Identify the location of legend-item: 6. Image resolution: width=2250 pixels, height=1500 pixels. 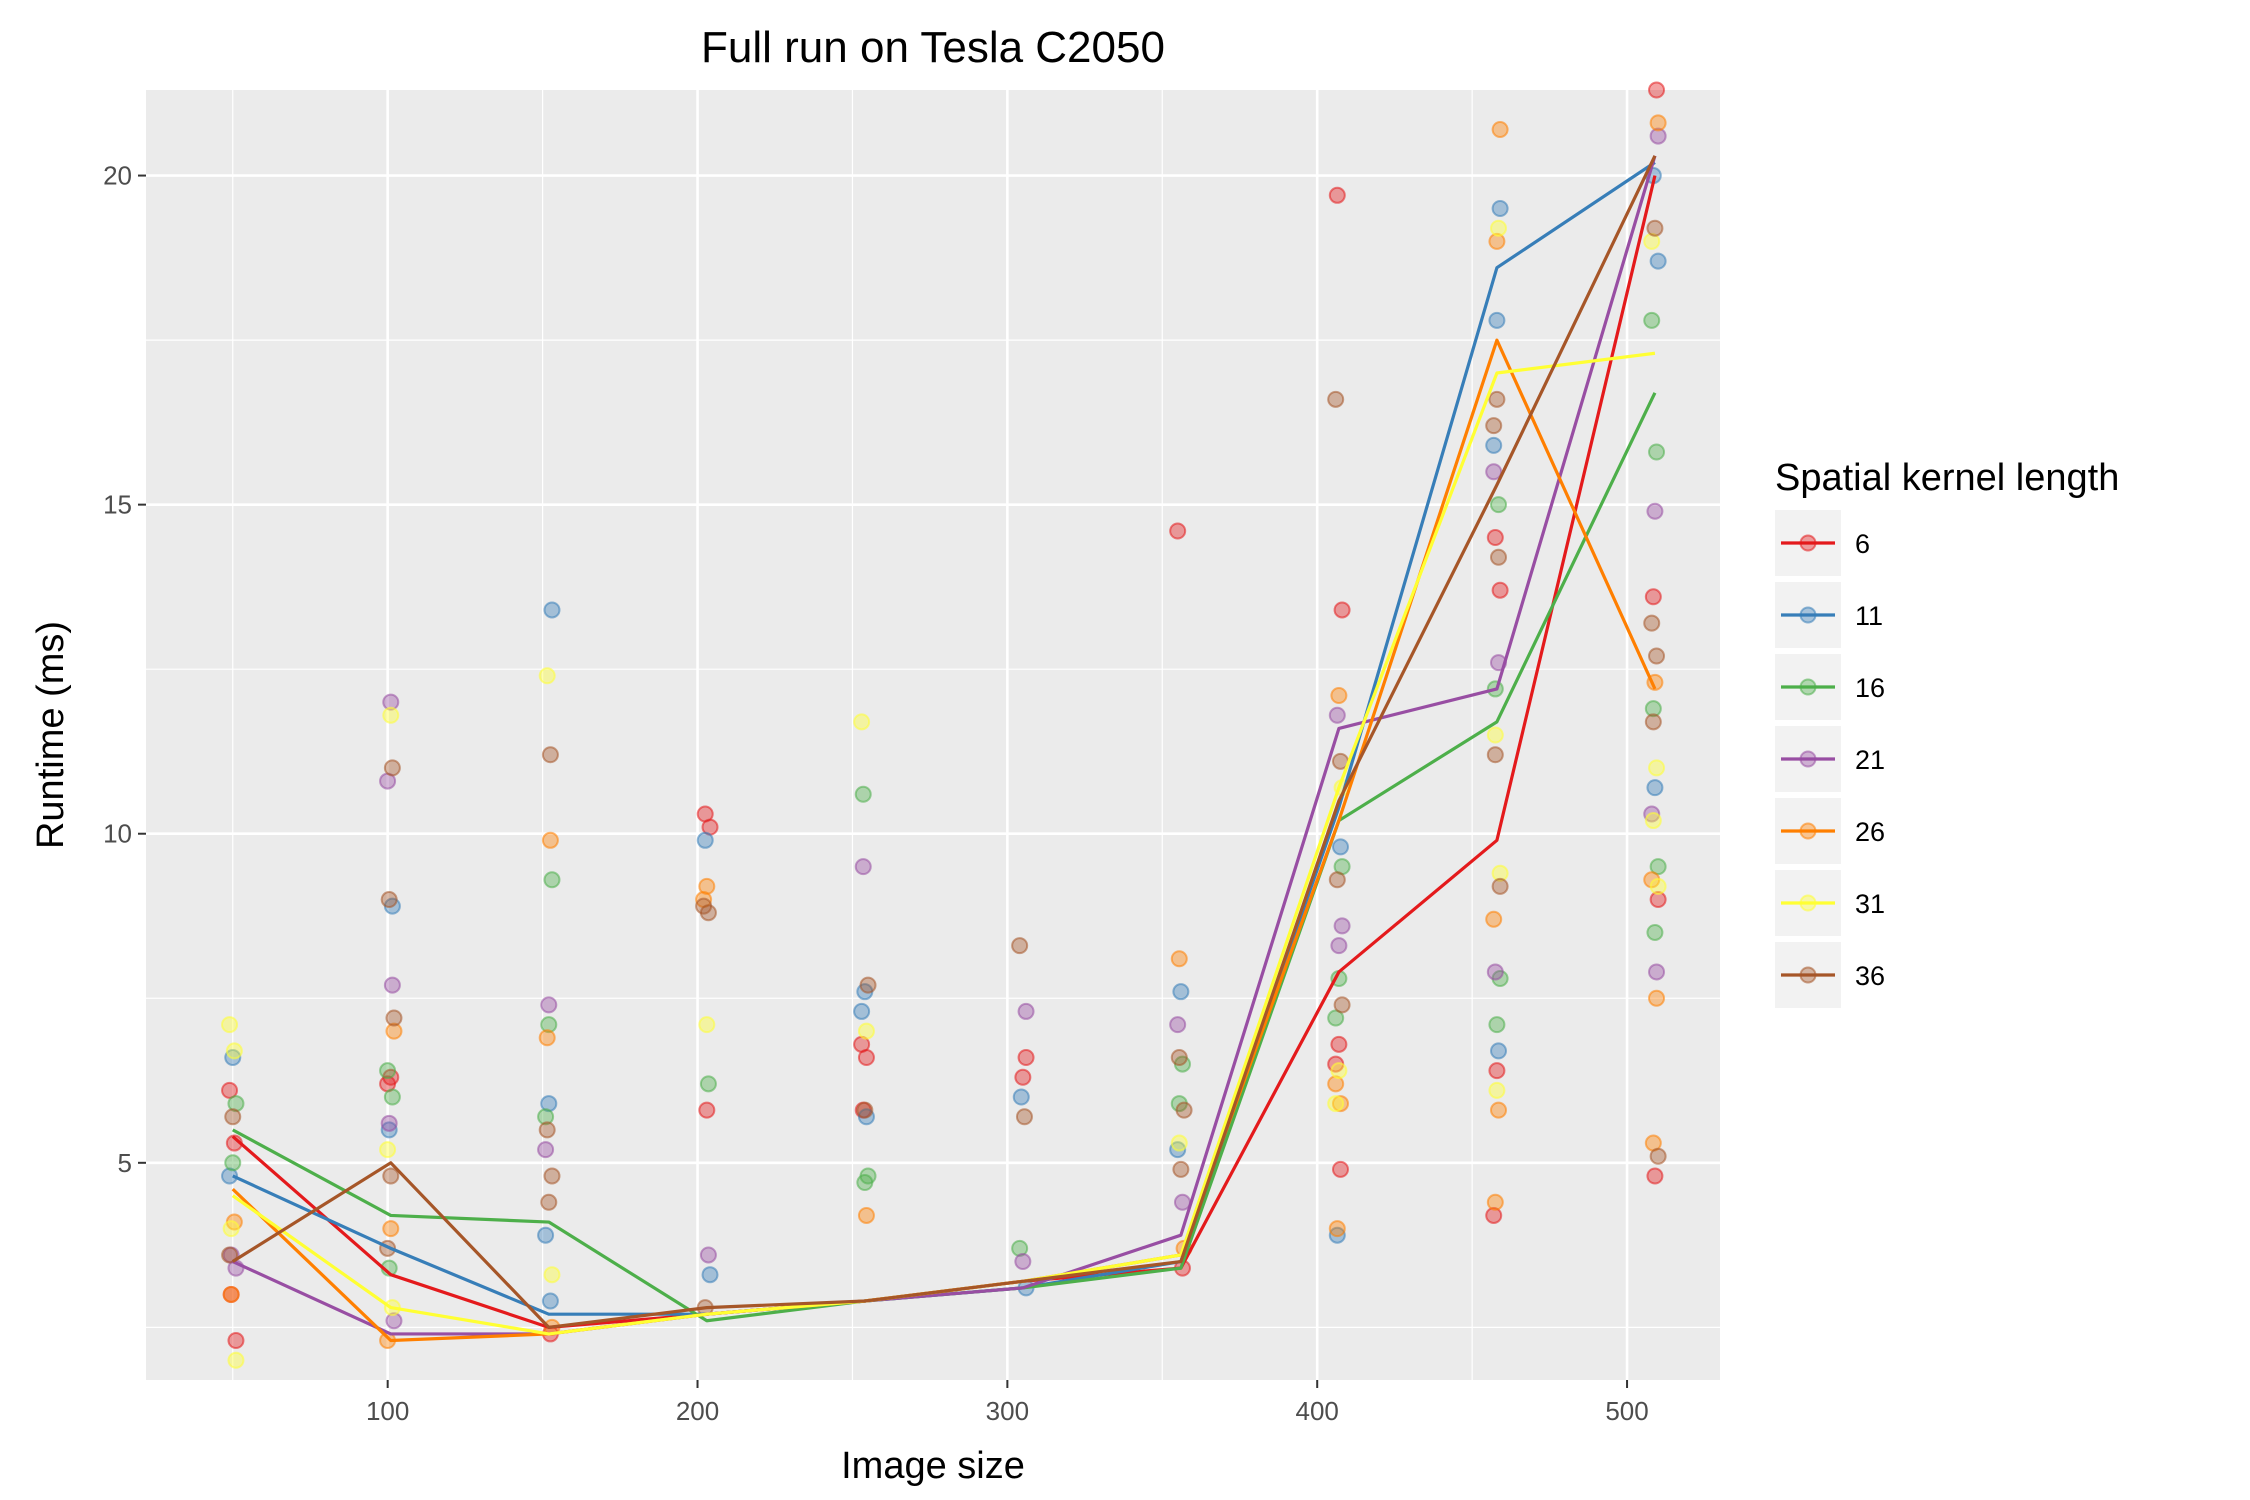
(1822, 543).